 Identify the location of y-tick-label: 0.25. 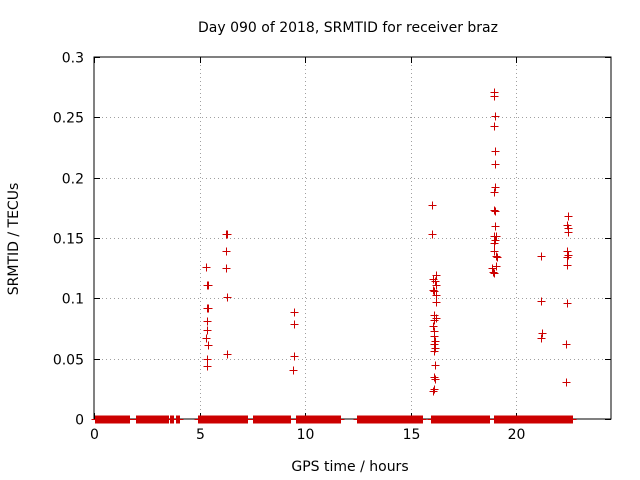
(68, 119).